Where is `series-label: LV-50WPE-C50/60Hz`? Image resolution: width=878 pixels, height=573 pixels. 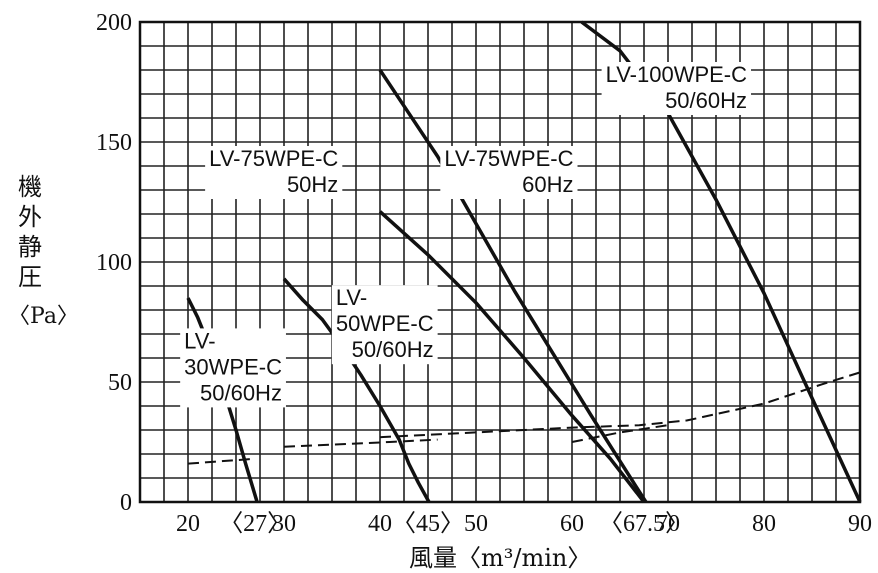
series-label: LV-50WPE-C50/60Hz is located at coordinates (384, 325).